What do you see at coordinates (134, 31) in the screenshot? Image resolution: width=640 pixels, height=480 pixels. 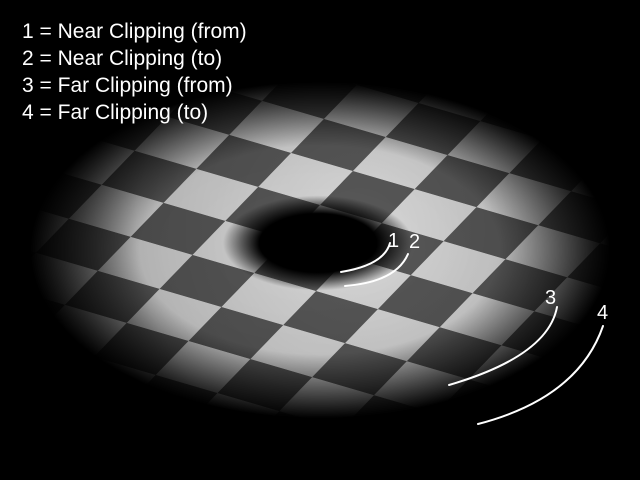 I see `legend-item-near-from: 1 = Near Clipping (from)` at bounding box center [134, 31].